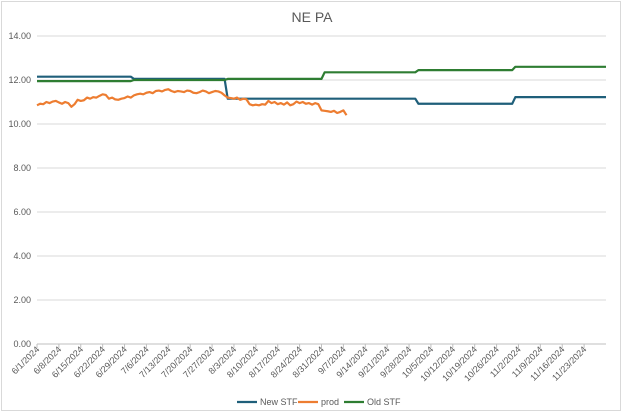 The height and width of the screenshot is (414, 624). Describe the element at coordinates (321, 74) in the screenshot. I see `series-line-old-stf` at that location.